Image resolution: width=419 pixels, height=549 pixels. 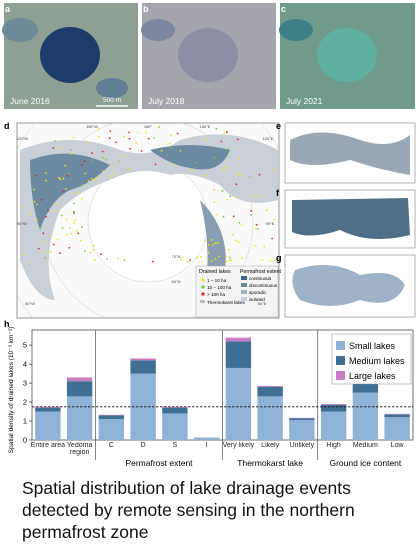 What do you see at coordinates (7, 324) in the screenshot?
I see `panel-label: h` at bounding box center [7, 324].